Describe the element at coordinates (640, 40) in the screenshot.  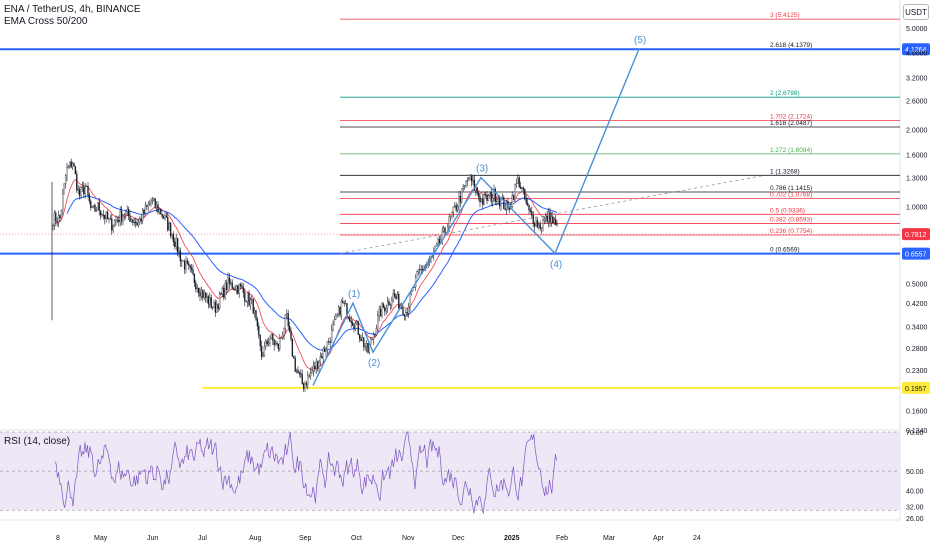
I see `wave-label: (5)` at that location.